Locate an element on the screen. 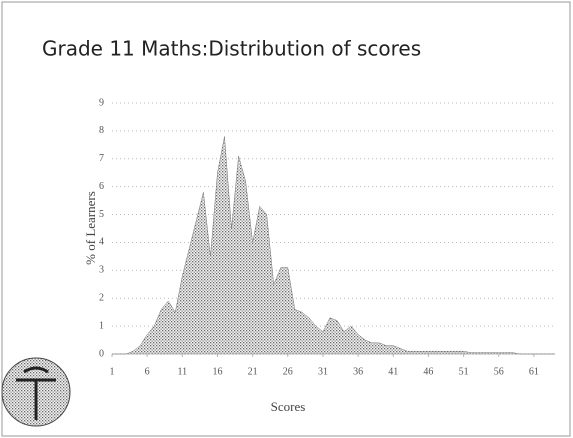  x-tick-label: 41 is located at coordinates (393, 371).